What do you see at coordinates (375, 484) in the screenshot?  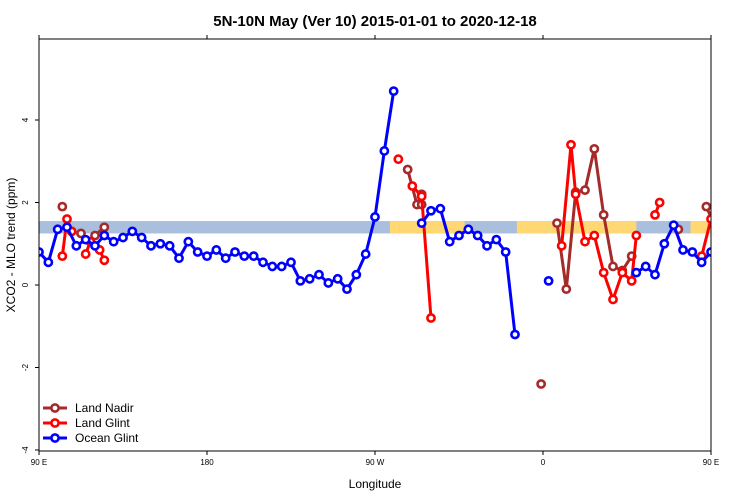 I see `x-axis-label: Longitude` at bounding box center [375, 484].